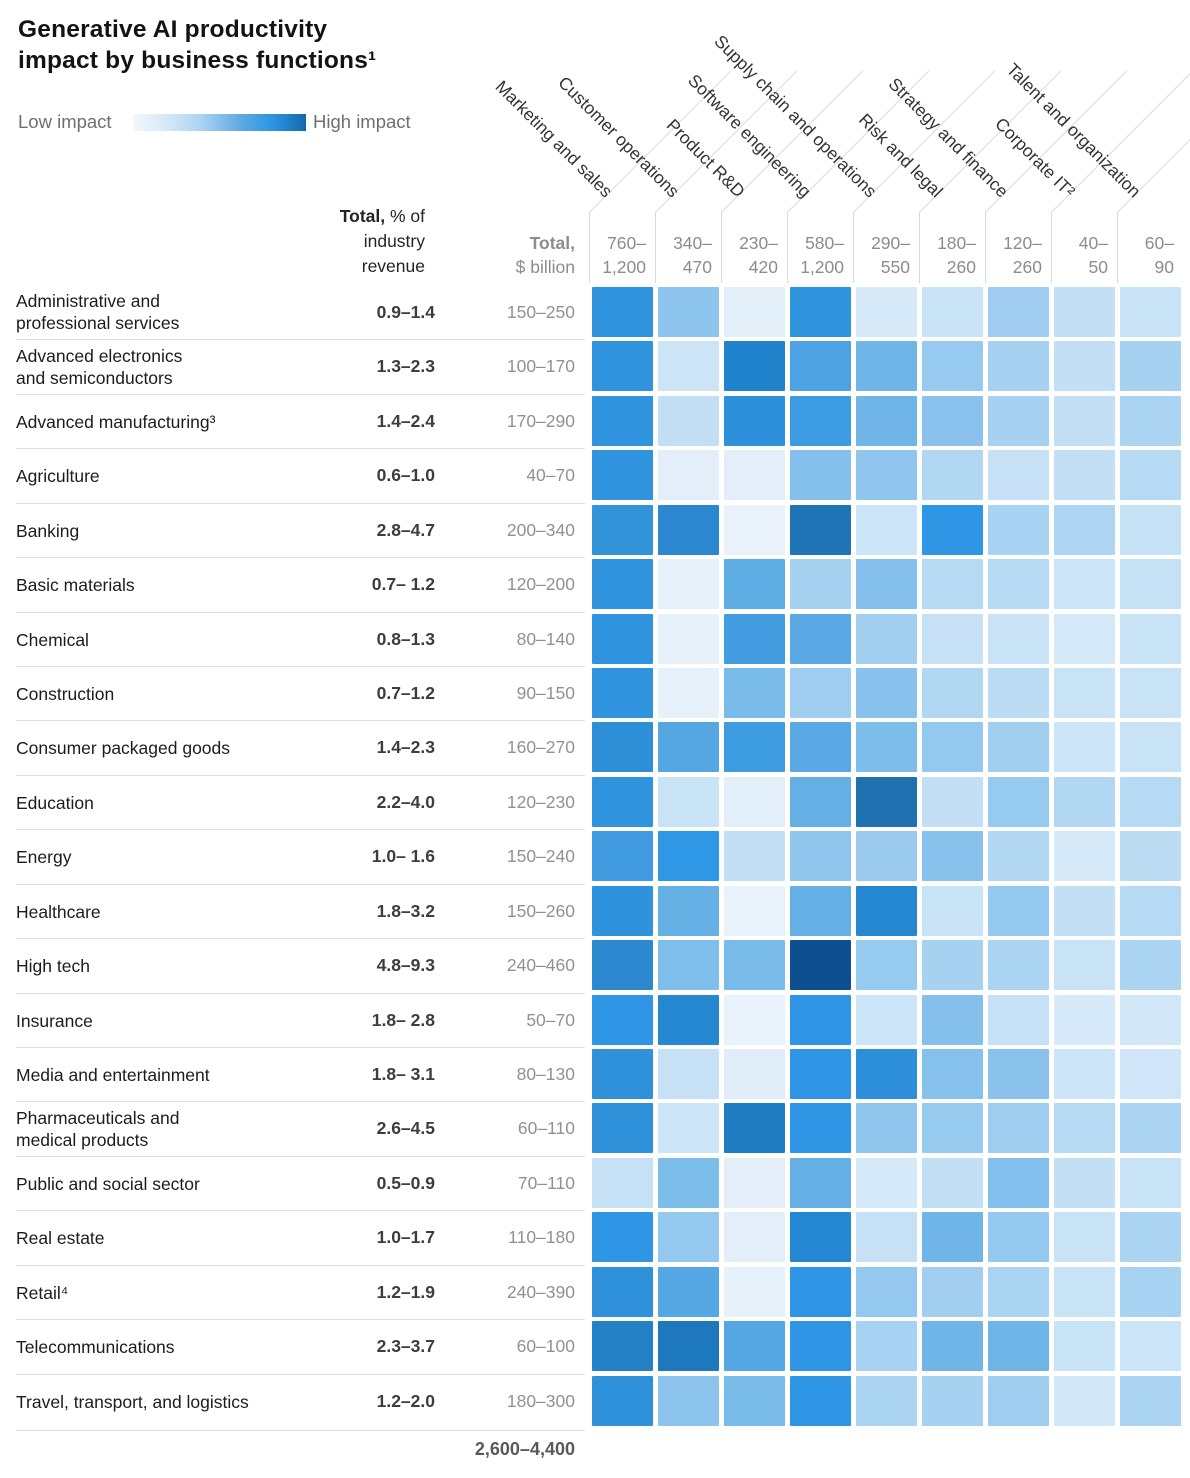  Describe the element at coordinates (175, 694) in the screenshot. I see `industry-label: Construction` at that location.